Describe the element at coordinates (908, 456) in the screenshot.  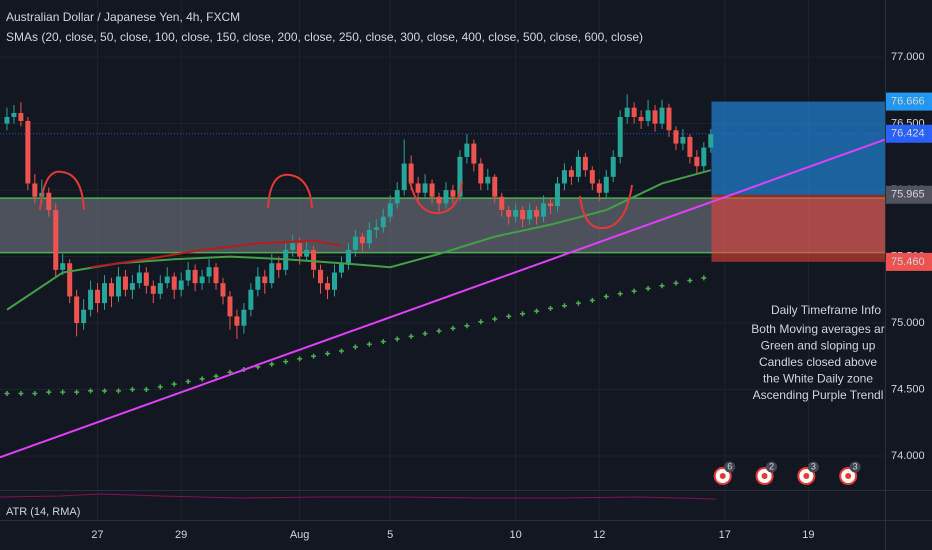
I see `y-tick-label: 74.000` at that location.